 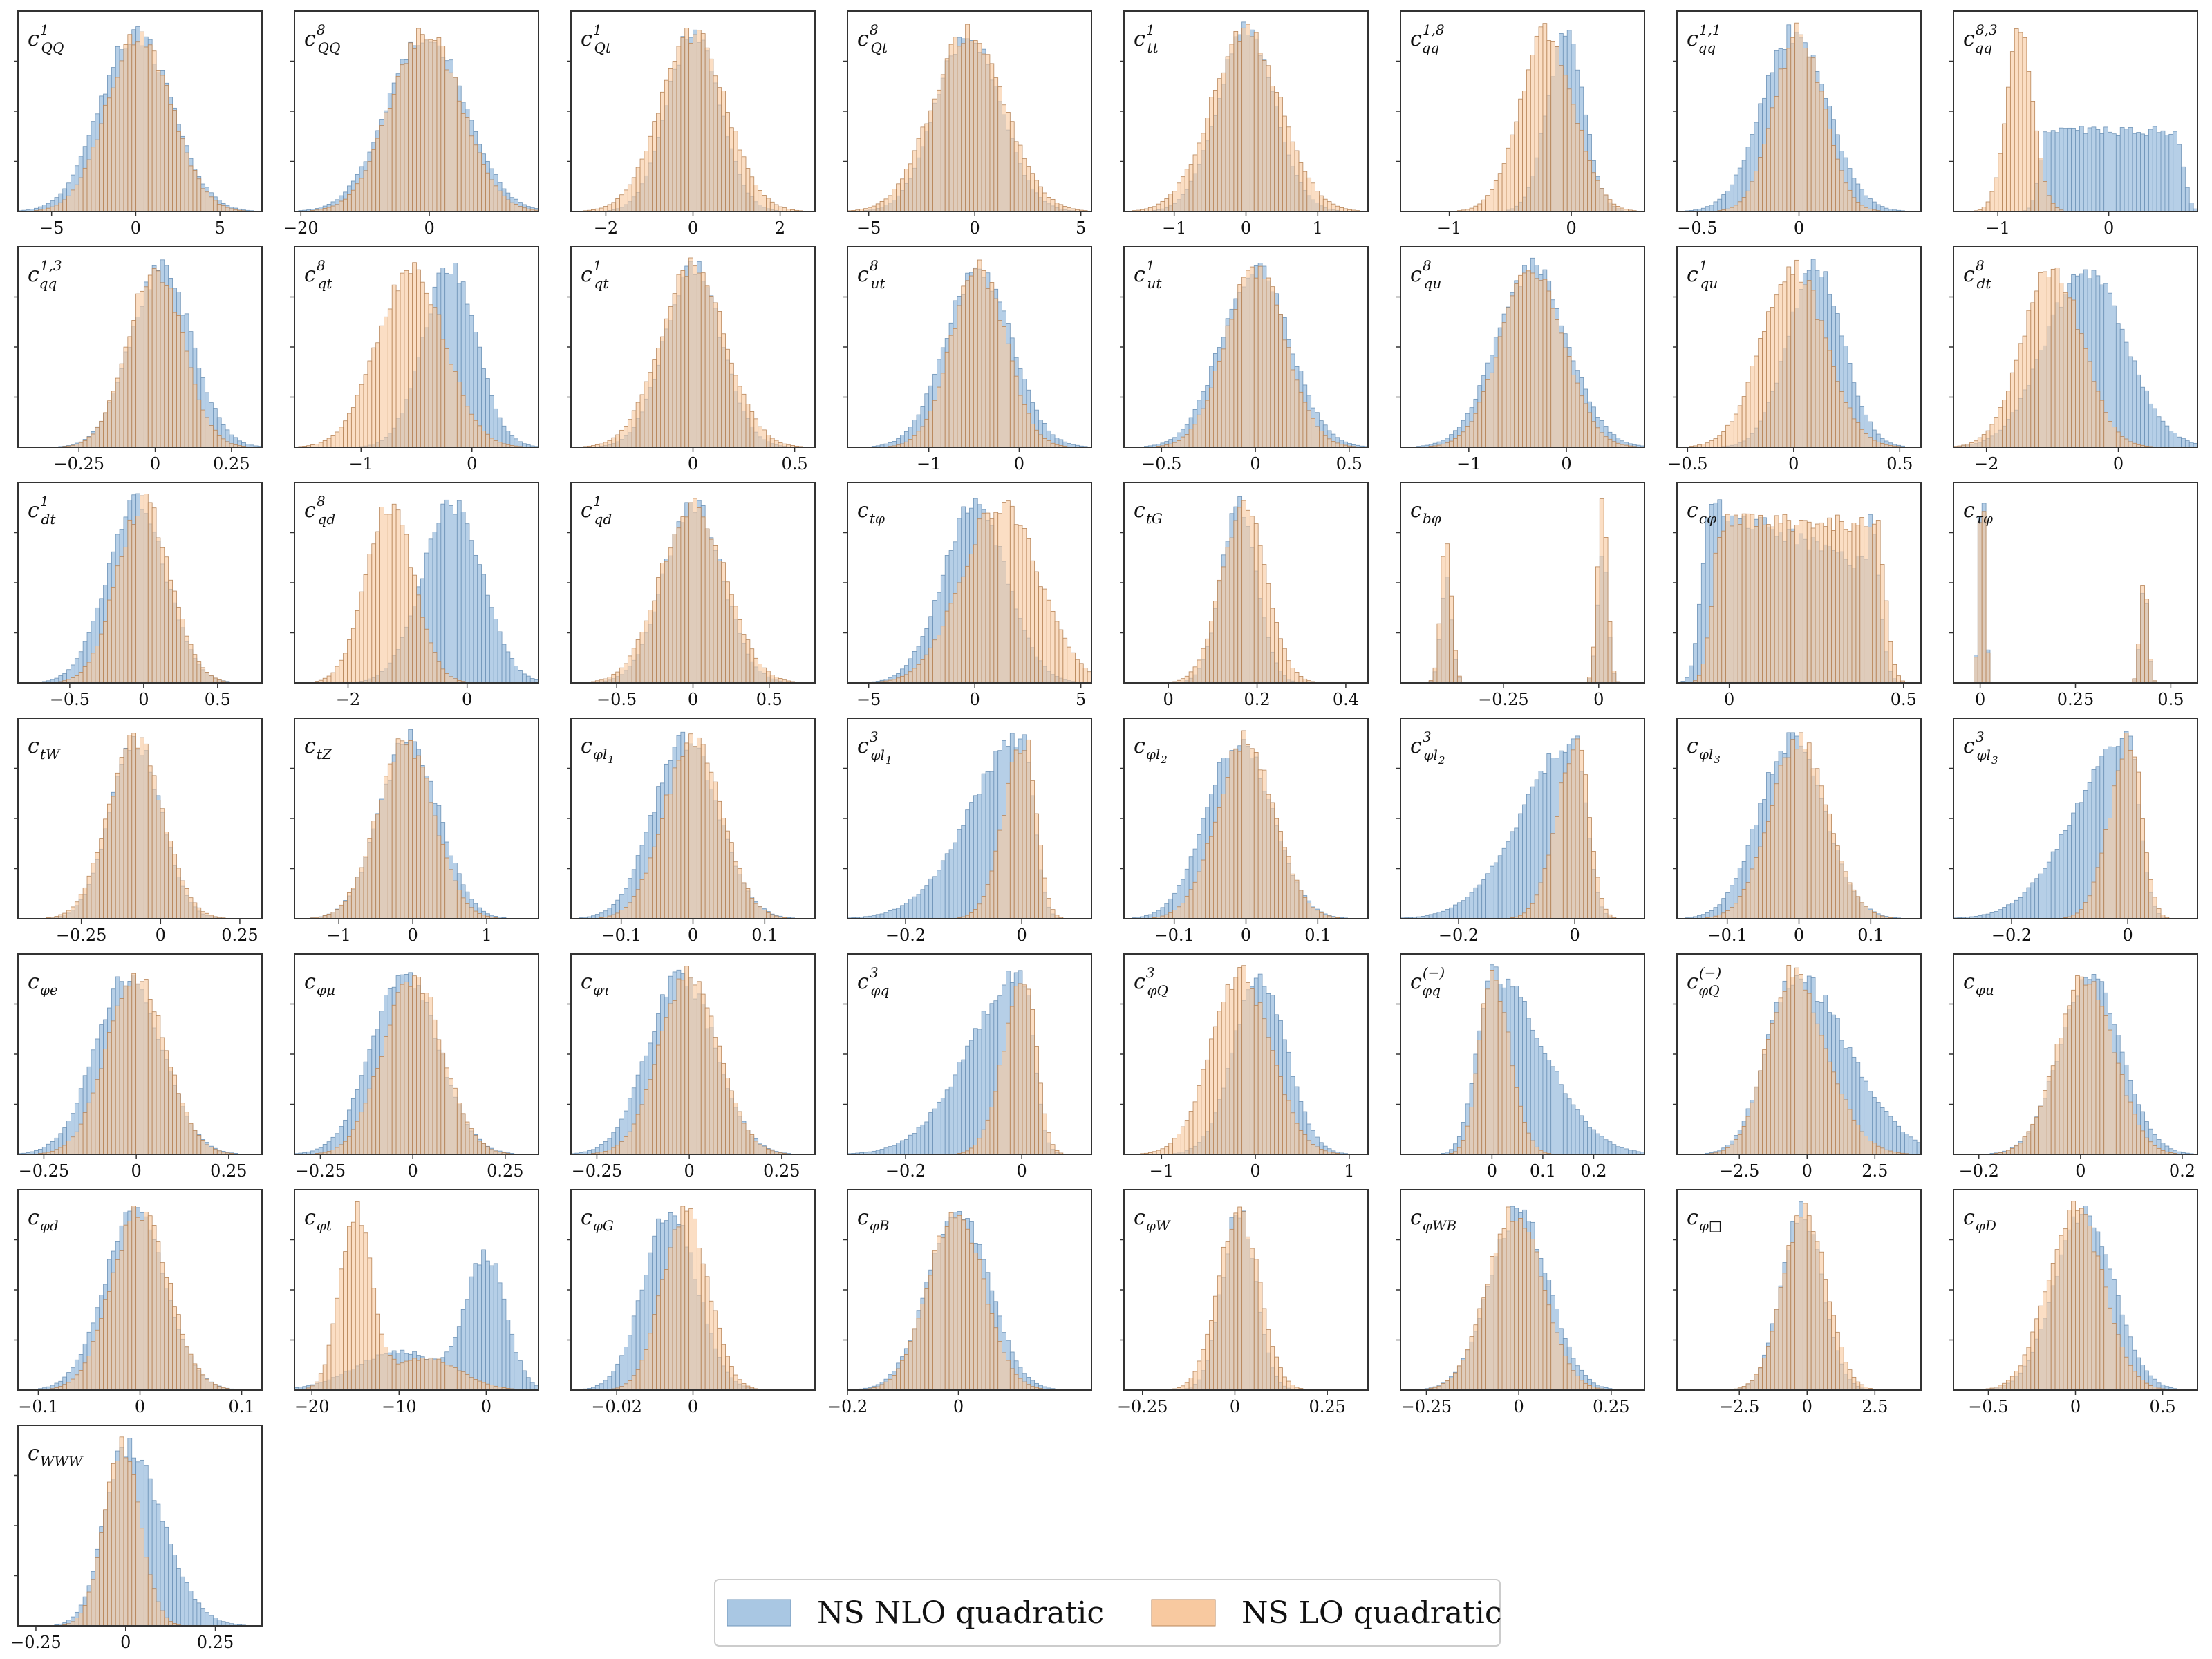 I want to click on panel-title: c1 qt, so click(x=595, y=274).